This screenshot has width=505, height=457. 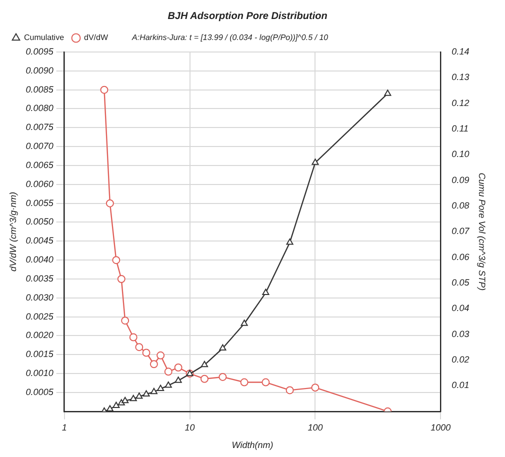 What do you see at coordinates (40, 391) in the screenshot?
I see `y-tick-label: 0.0005` at bounding box center [40, 391].